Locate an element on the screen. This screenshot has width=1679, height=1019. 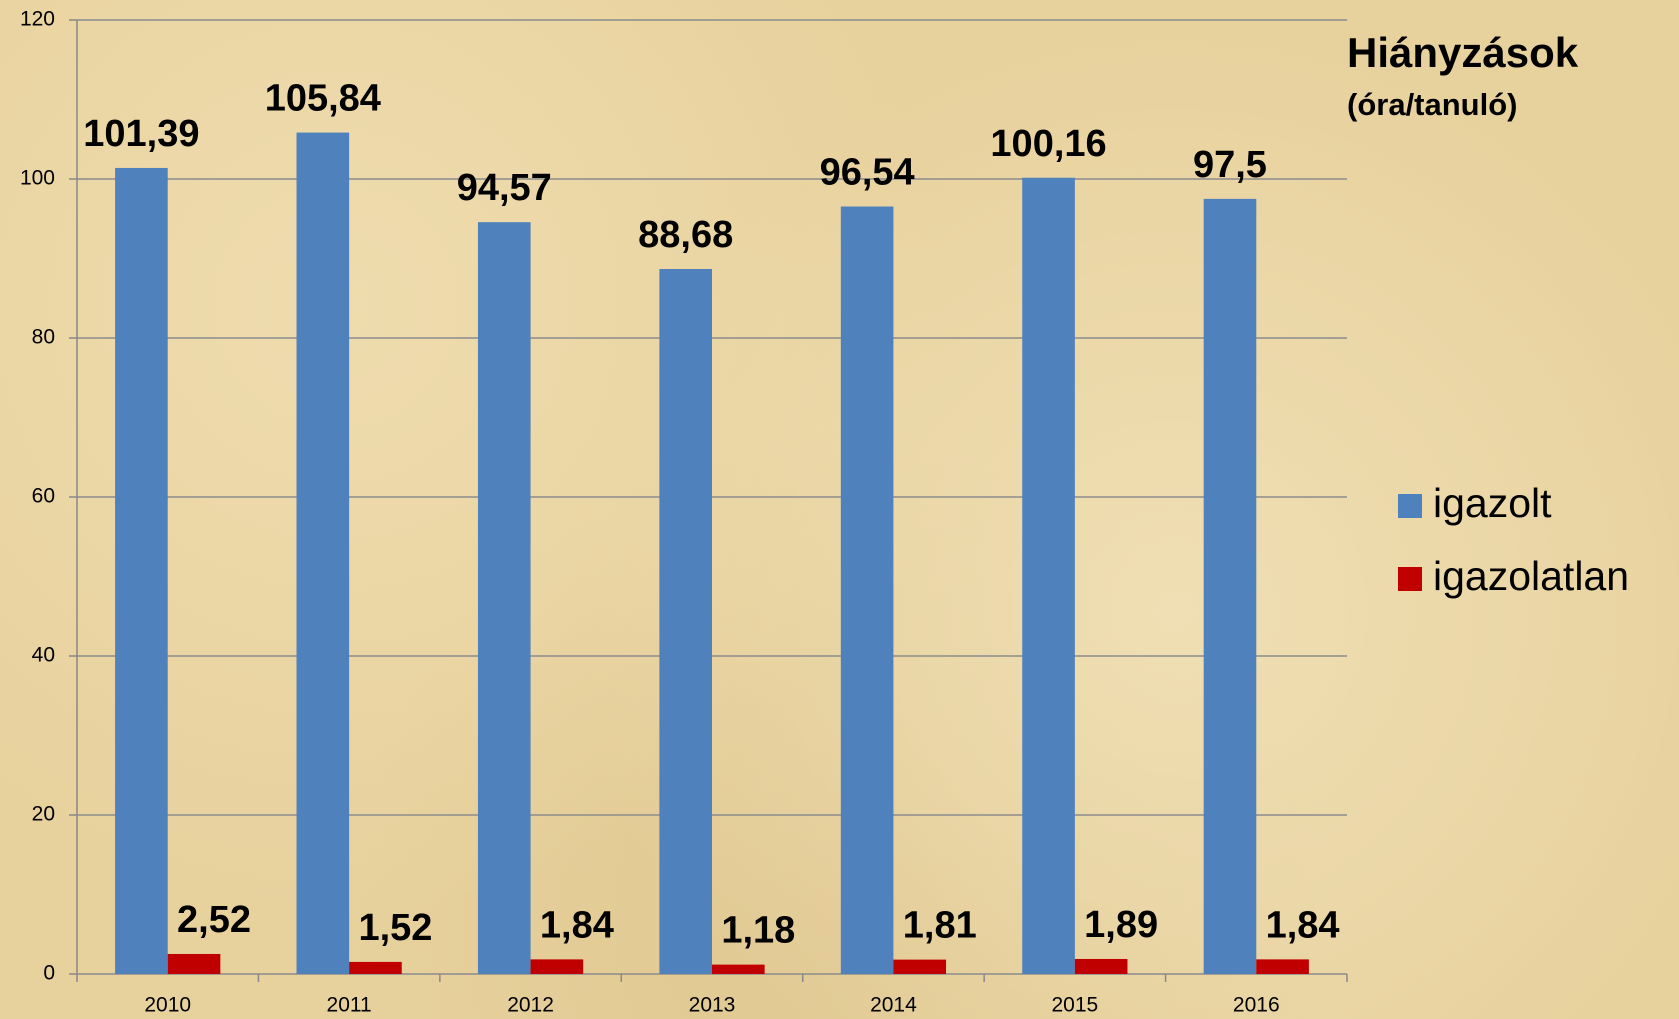
data-label: 1,81 is located at coordinates (940, 926).